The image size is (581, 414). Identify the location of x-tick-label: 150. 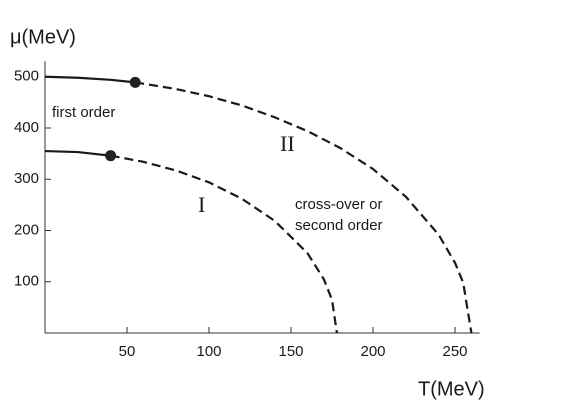
(290, 351).